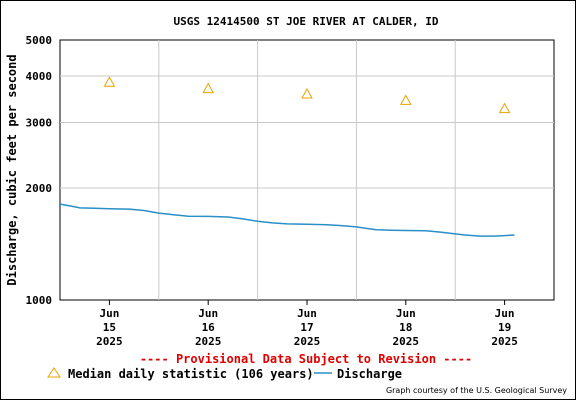 This screenshot has width=576, height=400. Describe the element at coordinates (109, 327) in the screenshot. I see `x-tick-label: 15` at that location.